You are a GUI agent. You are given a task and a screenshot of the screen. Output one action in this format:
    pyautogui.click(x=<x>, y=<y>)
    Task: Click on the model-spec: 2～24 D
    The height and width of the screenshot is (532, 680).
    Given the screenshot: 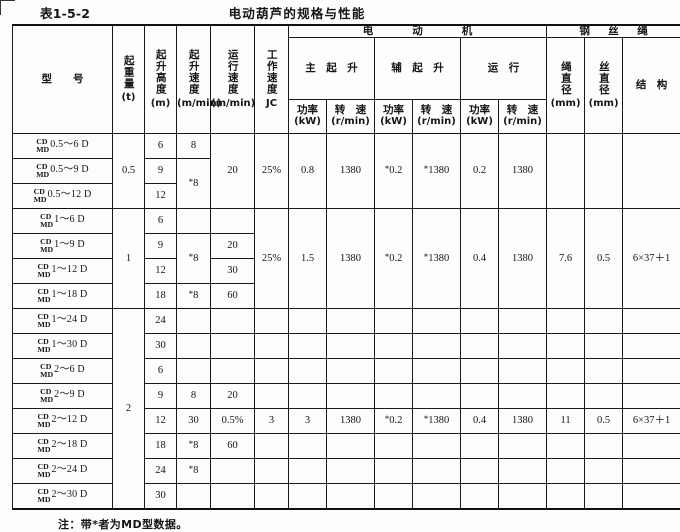 What is the action you would take?
    pyautogui.click(x=70, y=470)
    